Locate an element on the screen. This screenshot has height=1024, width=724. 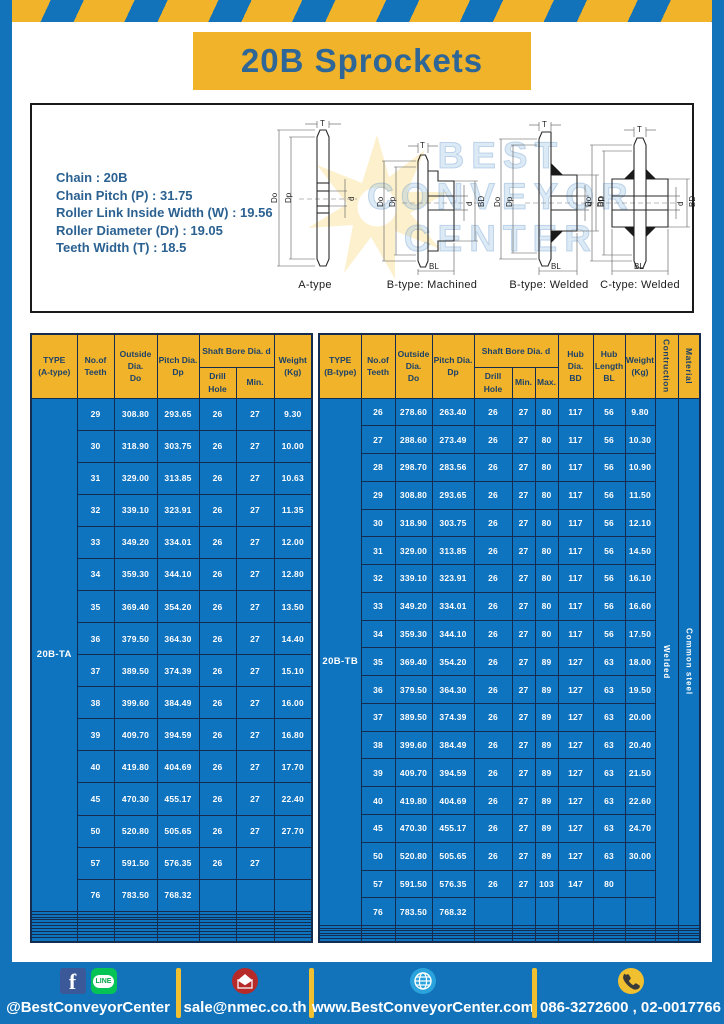
diagram-c-type-welded: T Do Dp d BD BL C-type: Welded is located at coordinates (640, 205).